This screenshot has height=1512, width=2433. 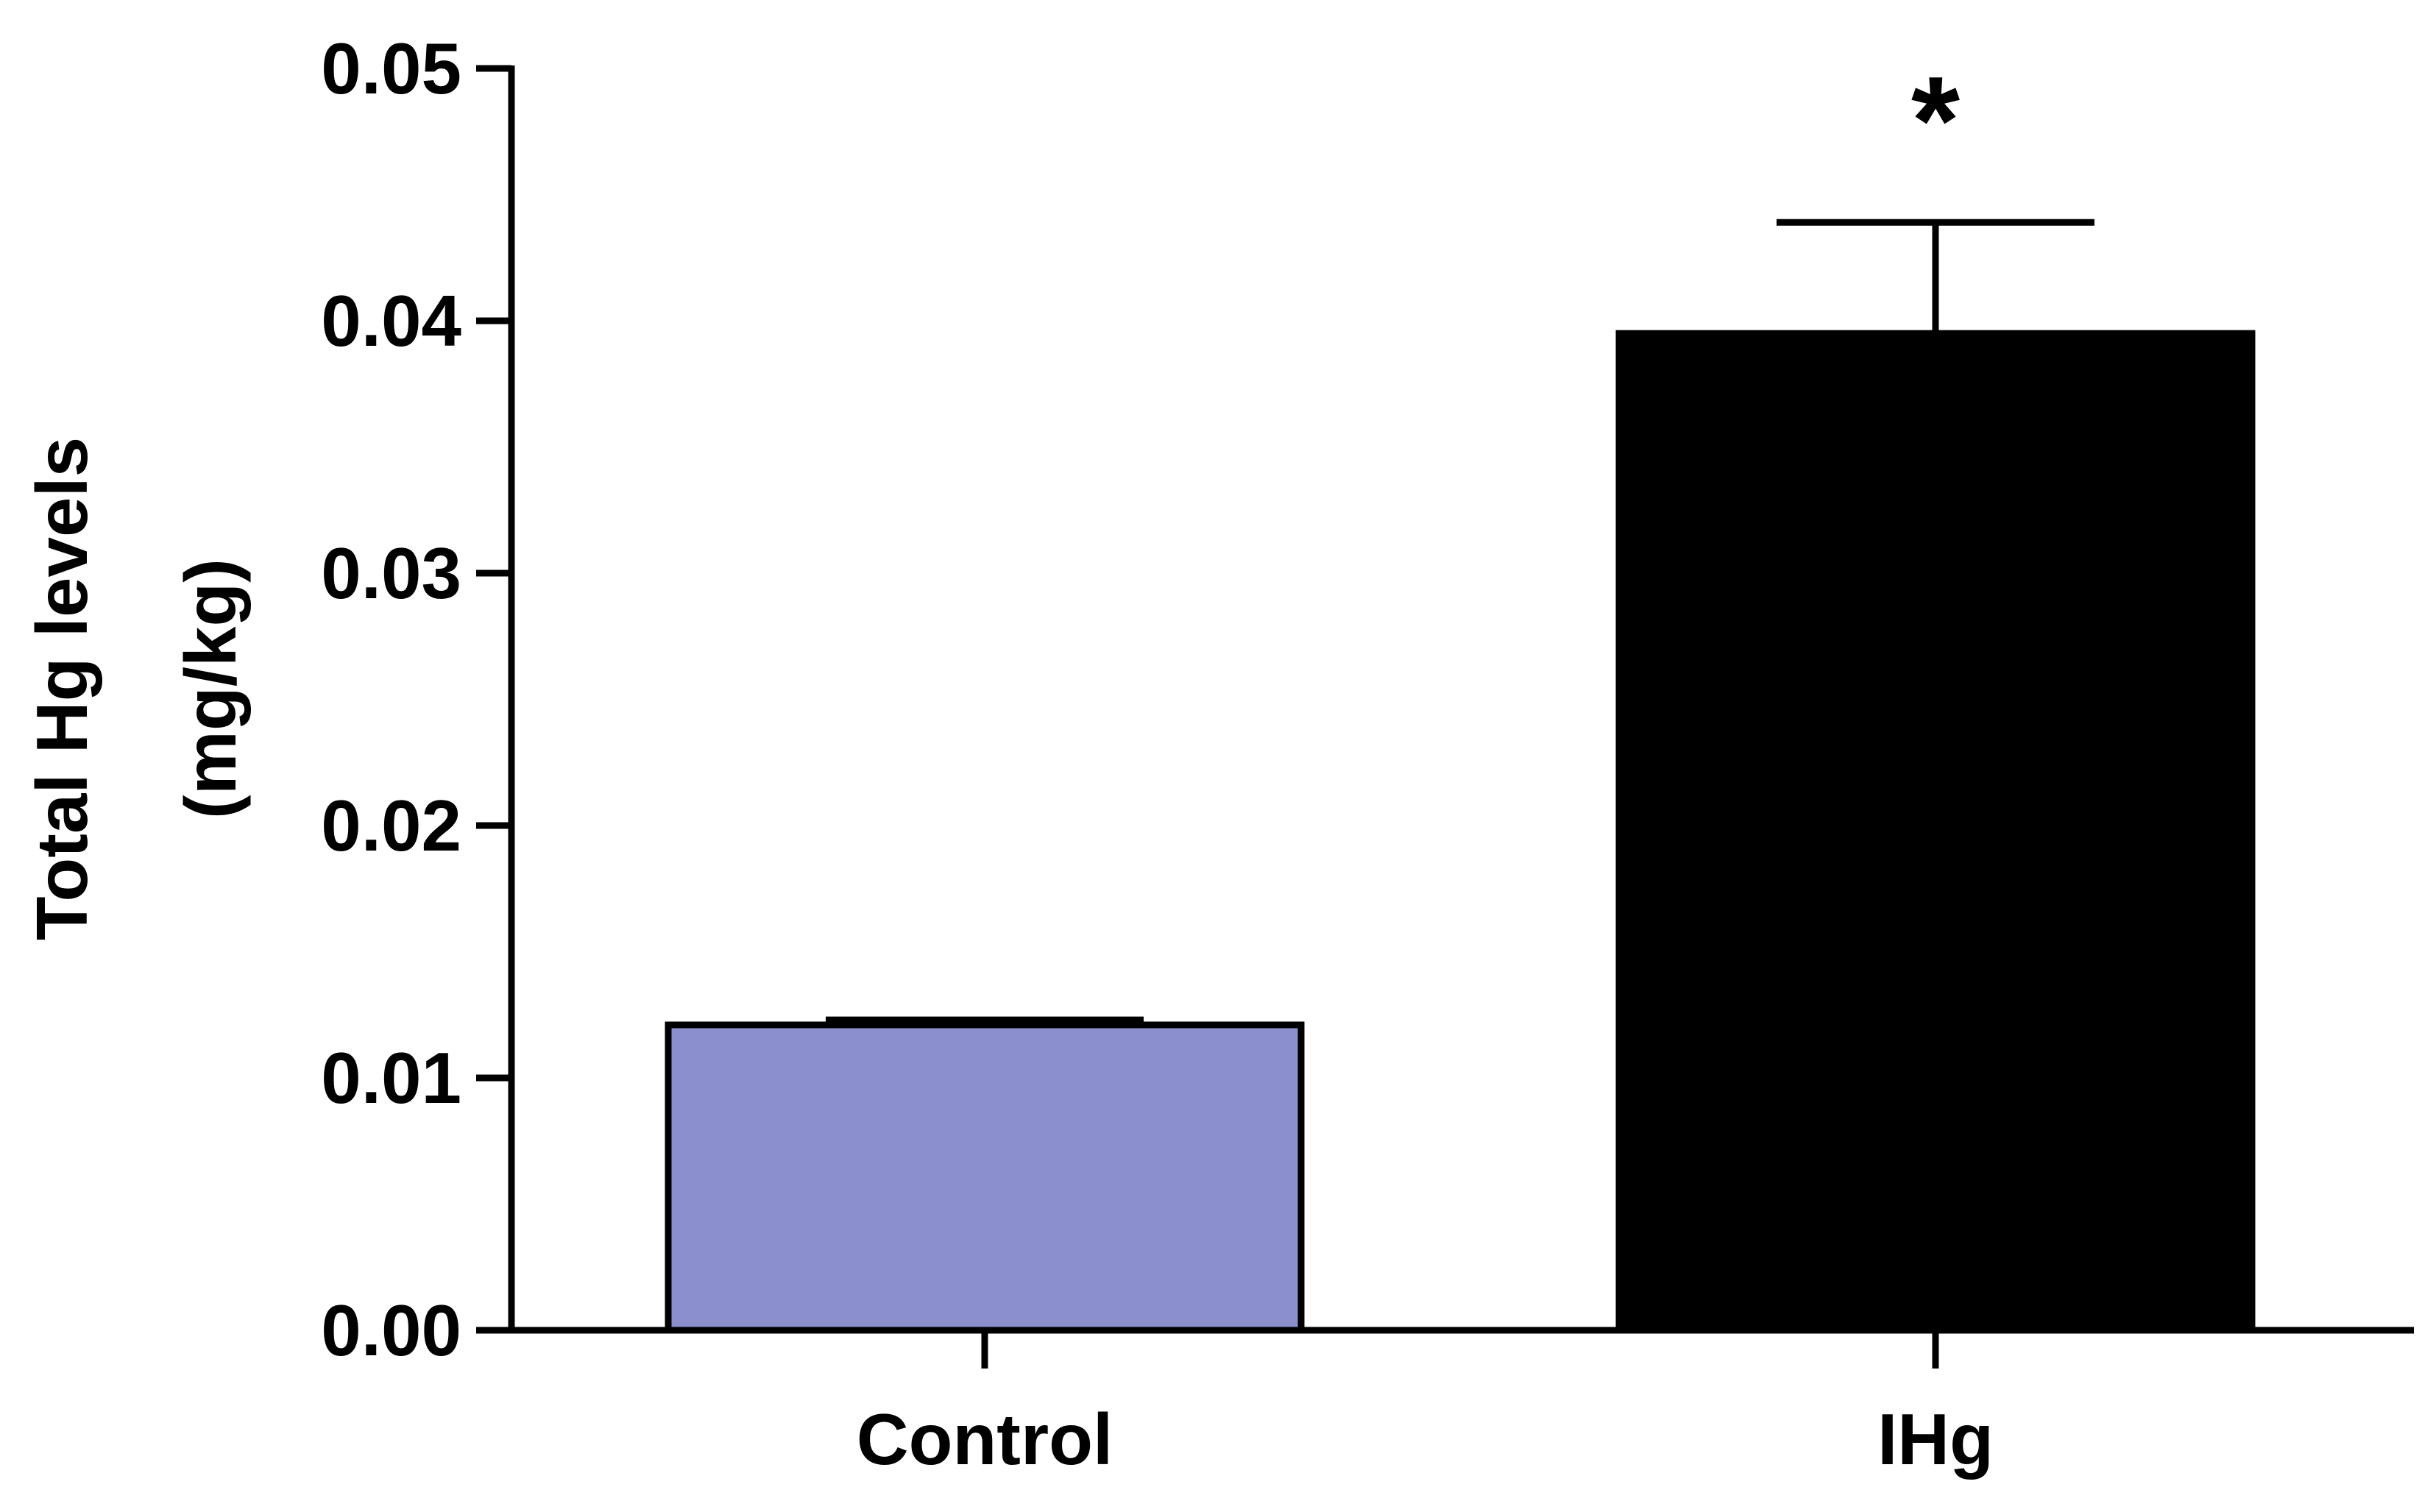 What do you see at coordinates (391, 573) in the screenshot?
I see `y-tick-label: 0.03` at bounding box center [391, 573].